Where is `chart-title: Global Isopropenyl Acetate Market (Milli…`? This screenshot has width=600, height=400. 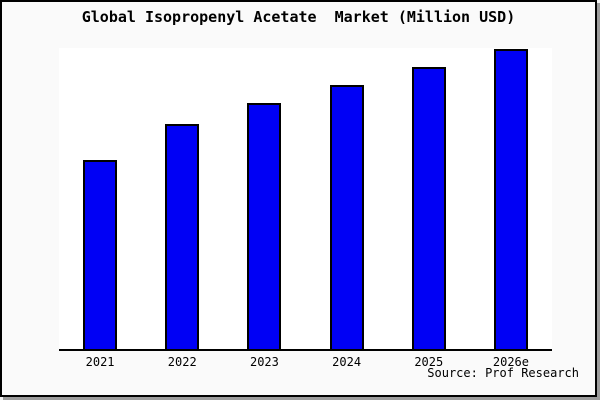
chart-title: Global Isopropenyl Acetate Market (Milli… is located at coordinates (298, 17).